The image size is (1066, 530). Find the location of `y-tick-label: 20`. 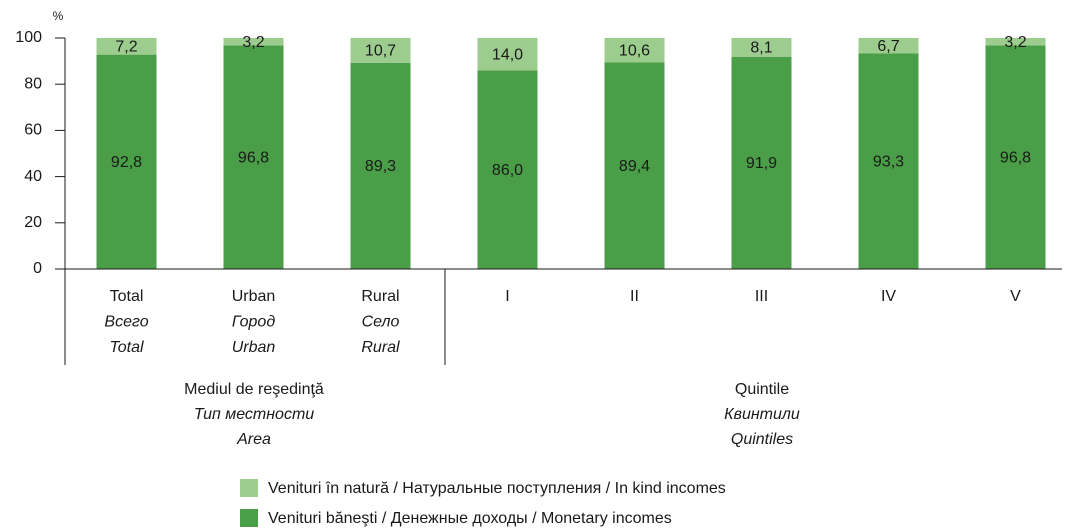

y-tick-label: 20 is located at coordinates (33, 222).